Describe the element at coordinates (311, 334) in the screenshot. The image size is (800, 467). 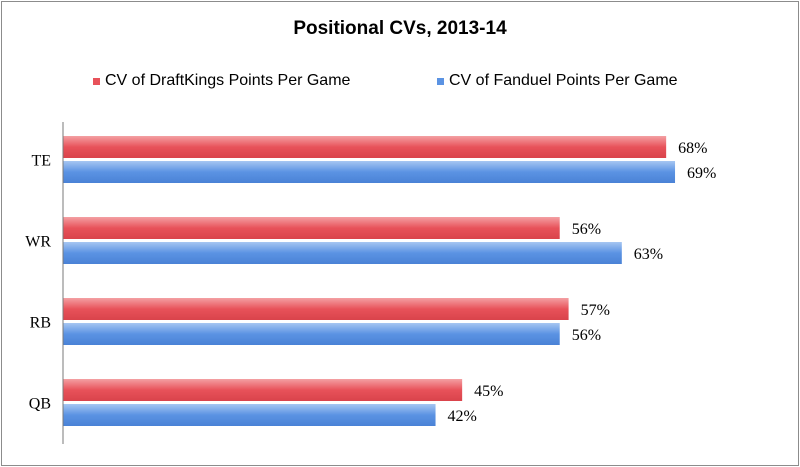
I see `bar-rb-fanduel` at that location.